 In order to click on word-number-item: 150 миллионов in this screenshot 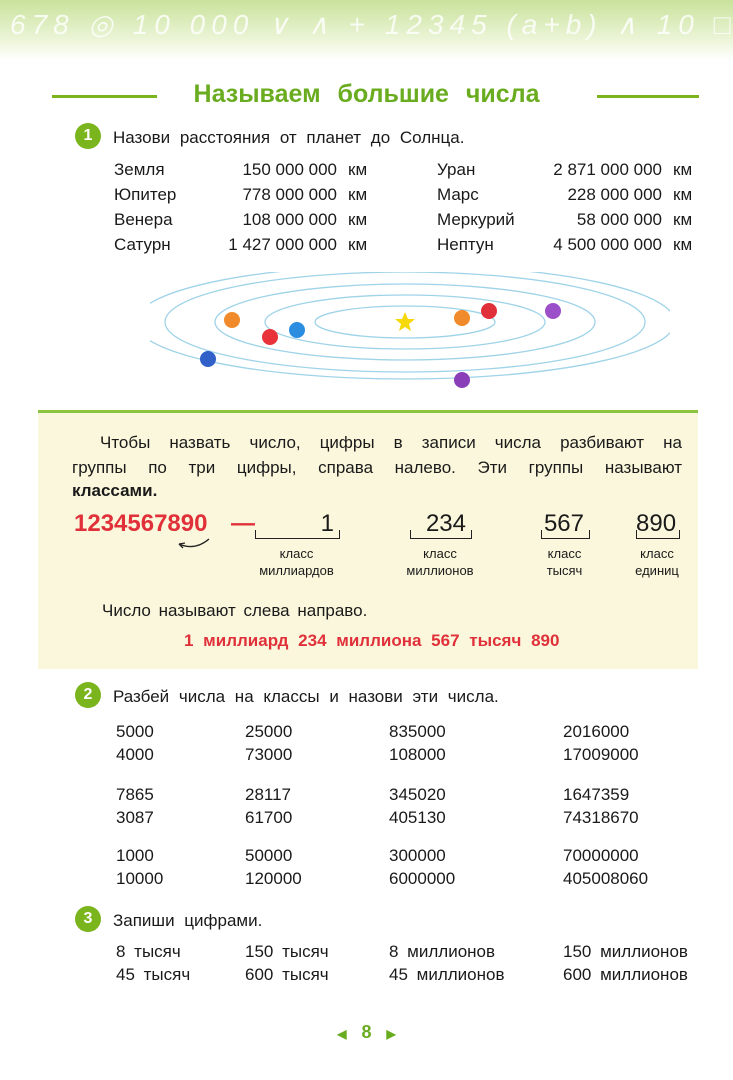, I will do `click(625, 951)`.